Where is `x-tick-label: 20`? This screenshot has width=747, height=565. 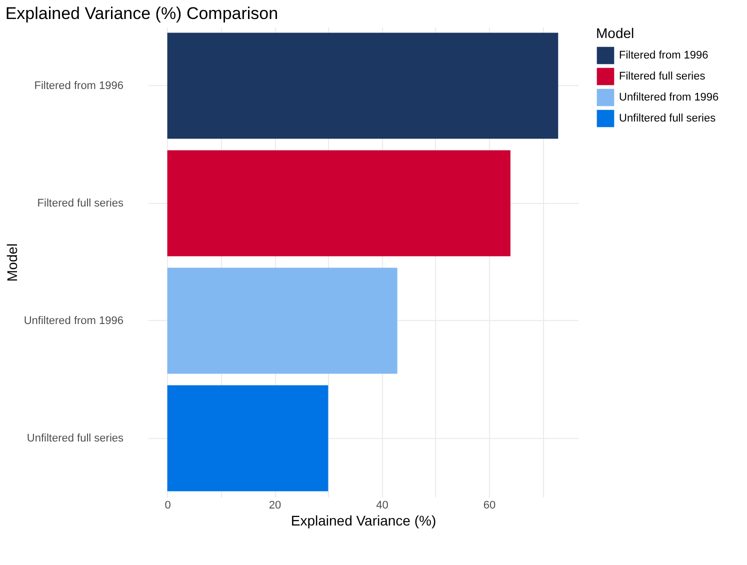 x-tick-label: 20 is located at coordinates (275, 506).